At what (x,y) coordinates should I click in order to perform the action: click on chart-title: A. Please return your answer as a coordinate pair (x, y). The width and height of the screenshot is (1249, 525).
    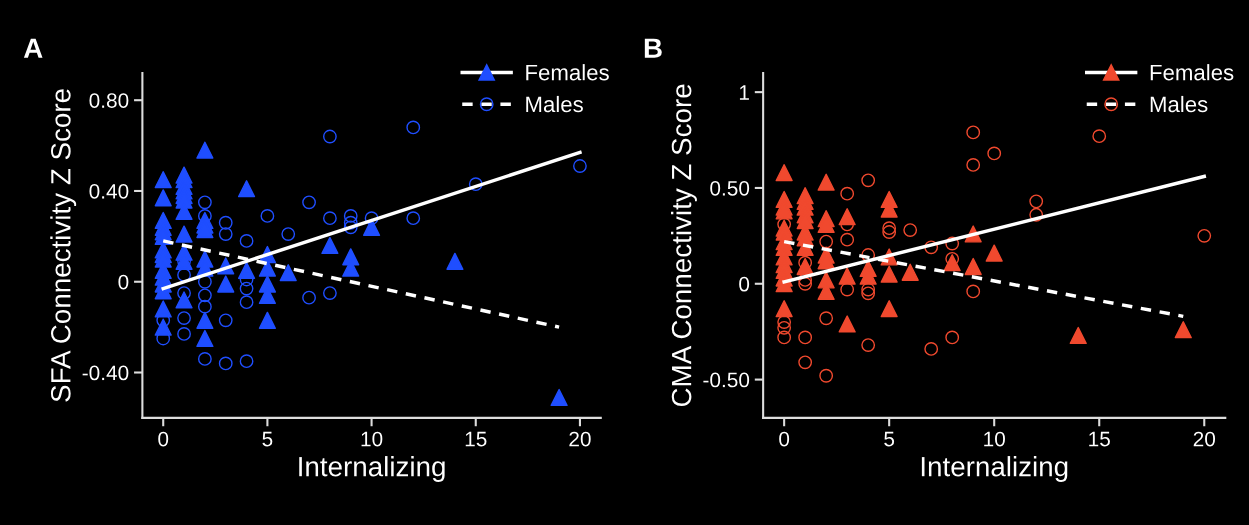
    Looking at the image, I should click on (33, 48).